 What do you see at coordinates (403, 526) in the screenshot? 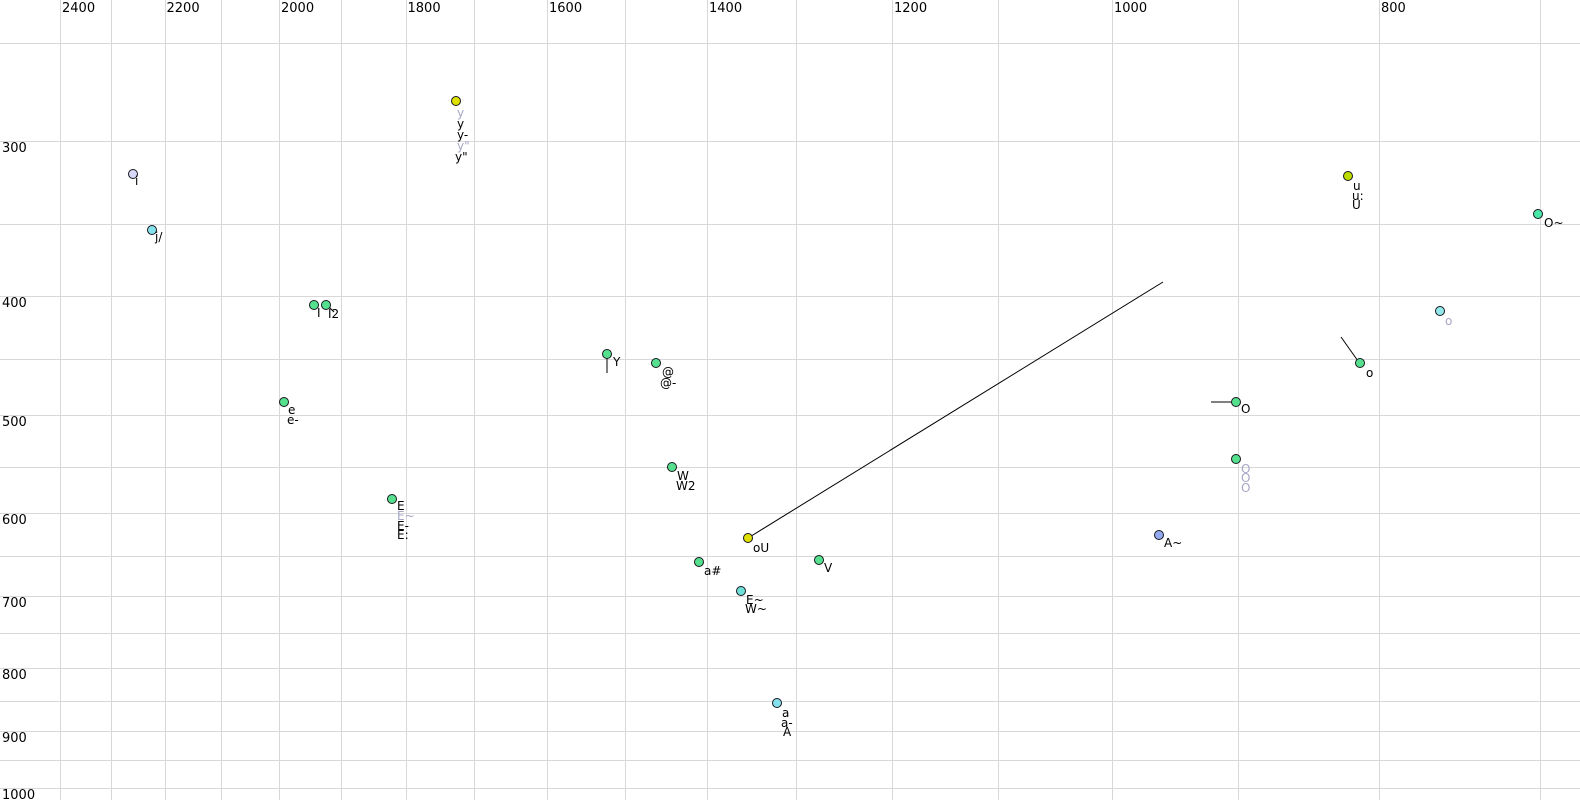
I see `data-point-label: E-` at bounding box center [403, 526].